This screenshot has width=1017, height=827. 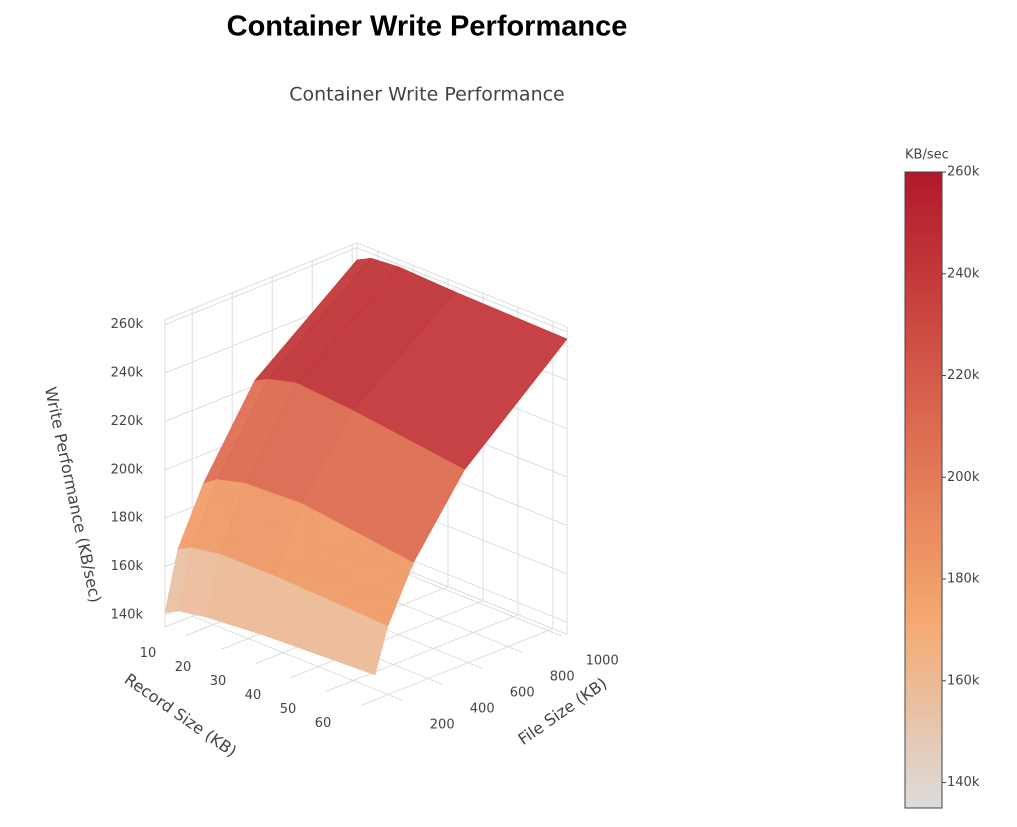 What do you see at coordinates (183, 667) in the screenshot?
I see `x-tick-label: 20` at bounding box center [183, 667].